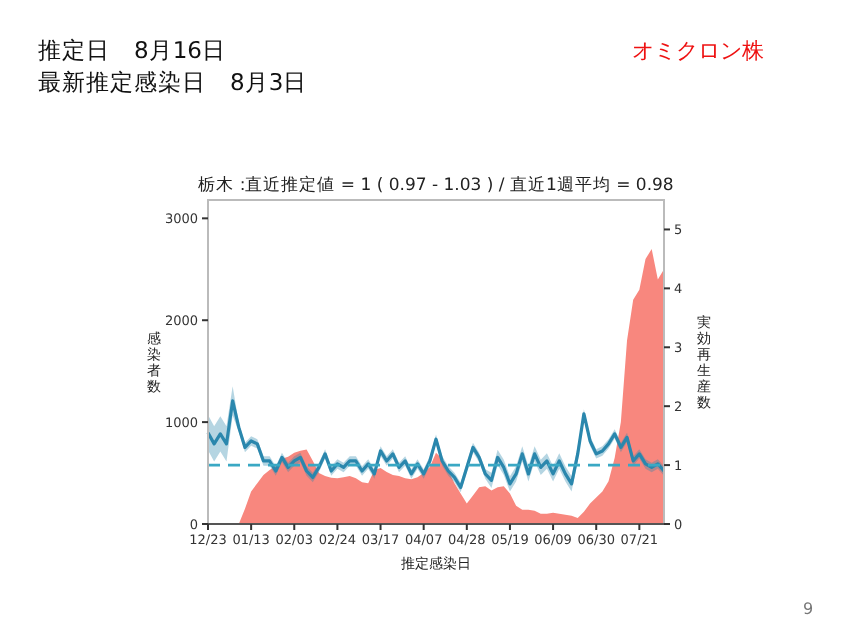 Image resolution: width=854 pixels, height=640 pixels. Describe the element at coordinates (436, 185) in the screenshot. I see `chart-title: 栃木 :直近推定値 = 1 ( 0.97 - 1.03 ) / 直近1週平均 = 0.98` at that location.